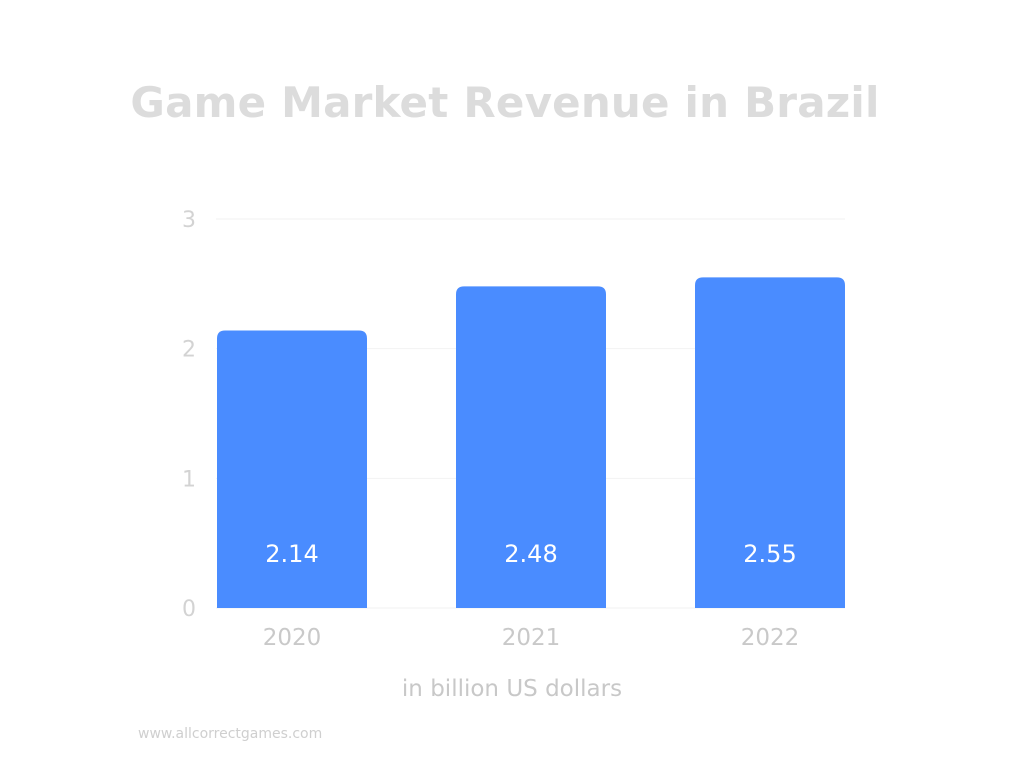 The width and height of the screenshot is (1024, 768). I want to click on x-tick-label-2021: 2021, so click(531, 638).